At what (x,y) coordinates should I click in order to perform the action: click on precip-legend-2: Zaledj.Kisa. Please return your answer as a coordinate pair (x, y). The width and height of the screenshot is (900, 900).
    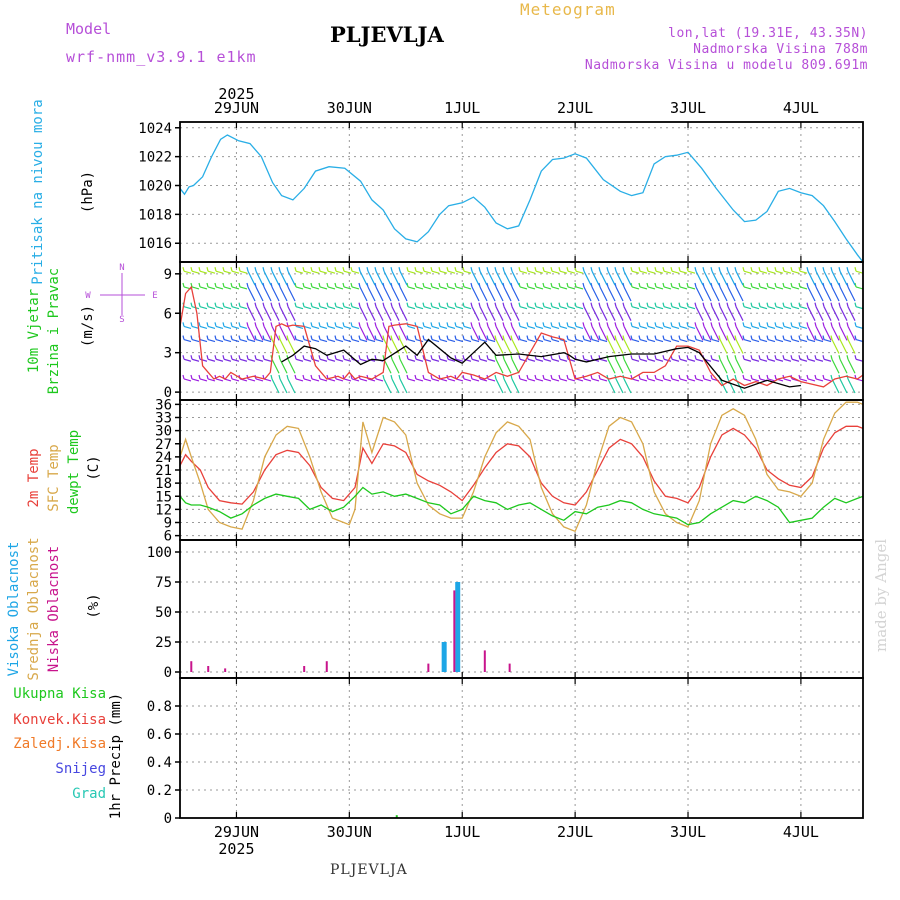
    Looking at the image, I should click on (59, 744).